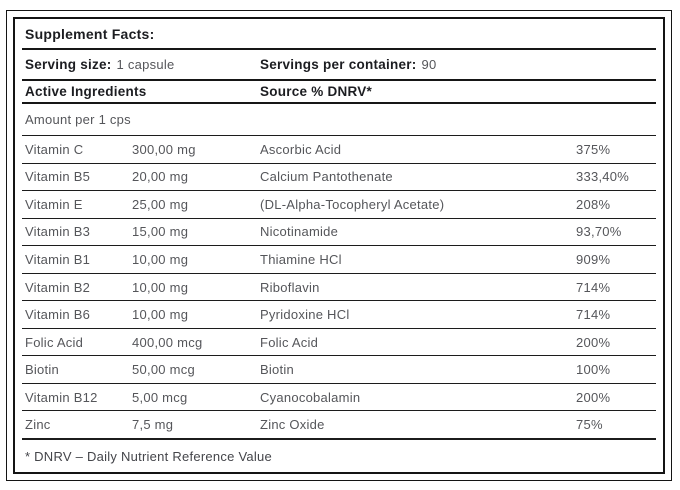 The image size is (680, 490). Describe the element at coordinates (54, 204) in the screenshot. I see `ingredient-name: Vitamin E` at that location.